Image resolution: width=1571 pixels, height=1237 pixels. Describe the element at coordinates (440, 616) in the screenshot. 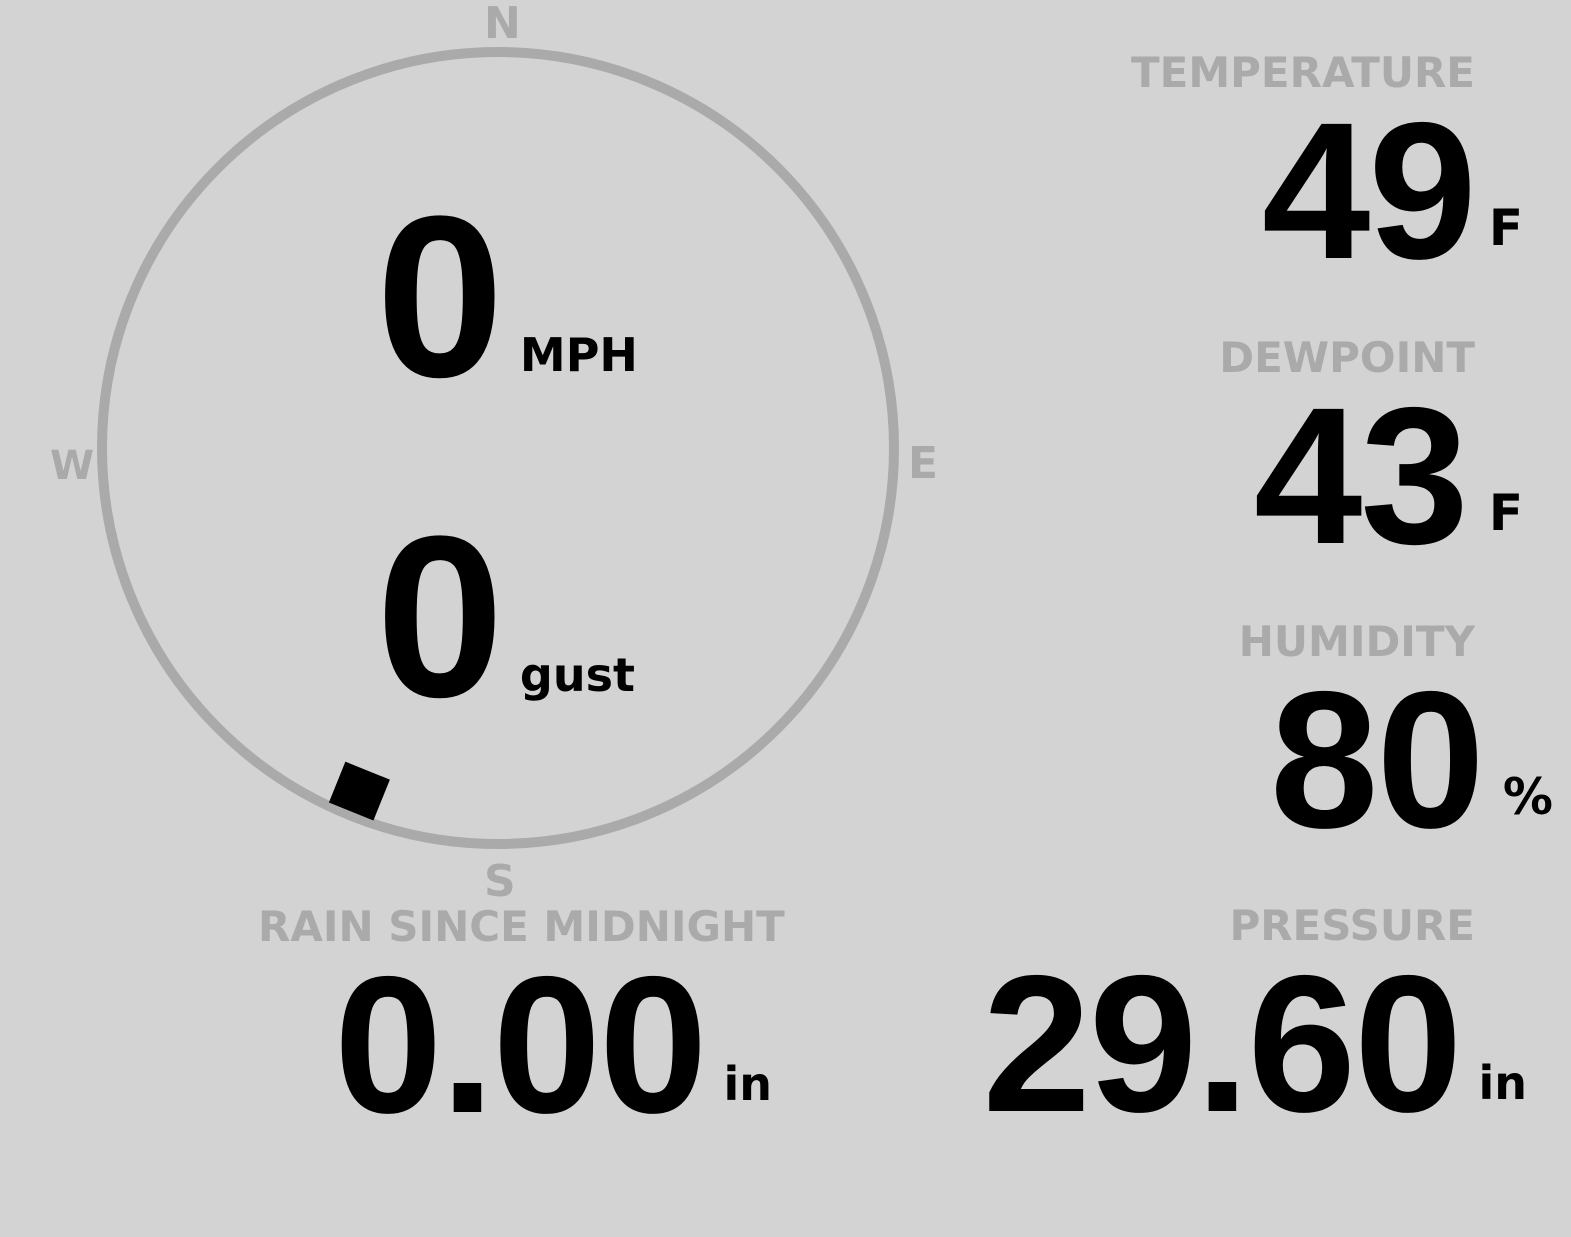

I see `wind-gust-value: 0` at that location.